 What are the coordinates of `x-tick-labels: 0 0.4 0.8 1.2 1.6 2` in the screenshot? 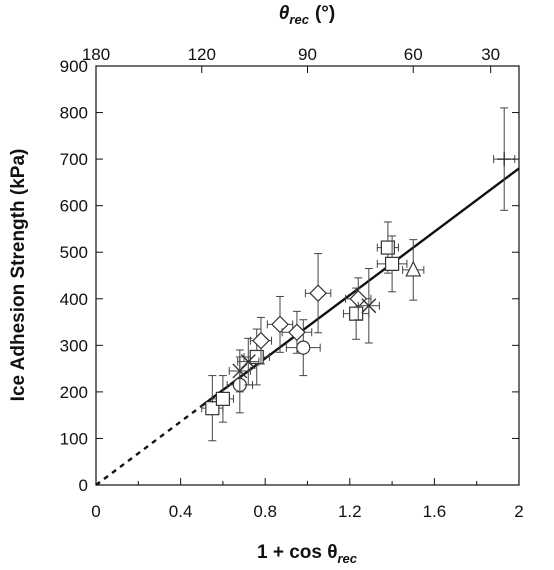 It's located at (307, 511).